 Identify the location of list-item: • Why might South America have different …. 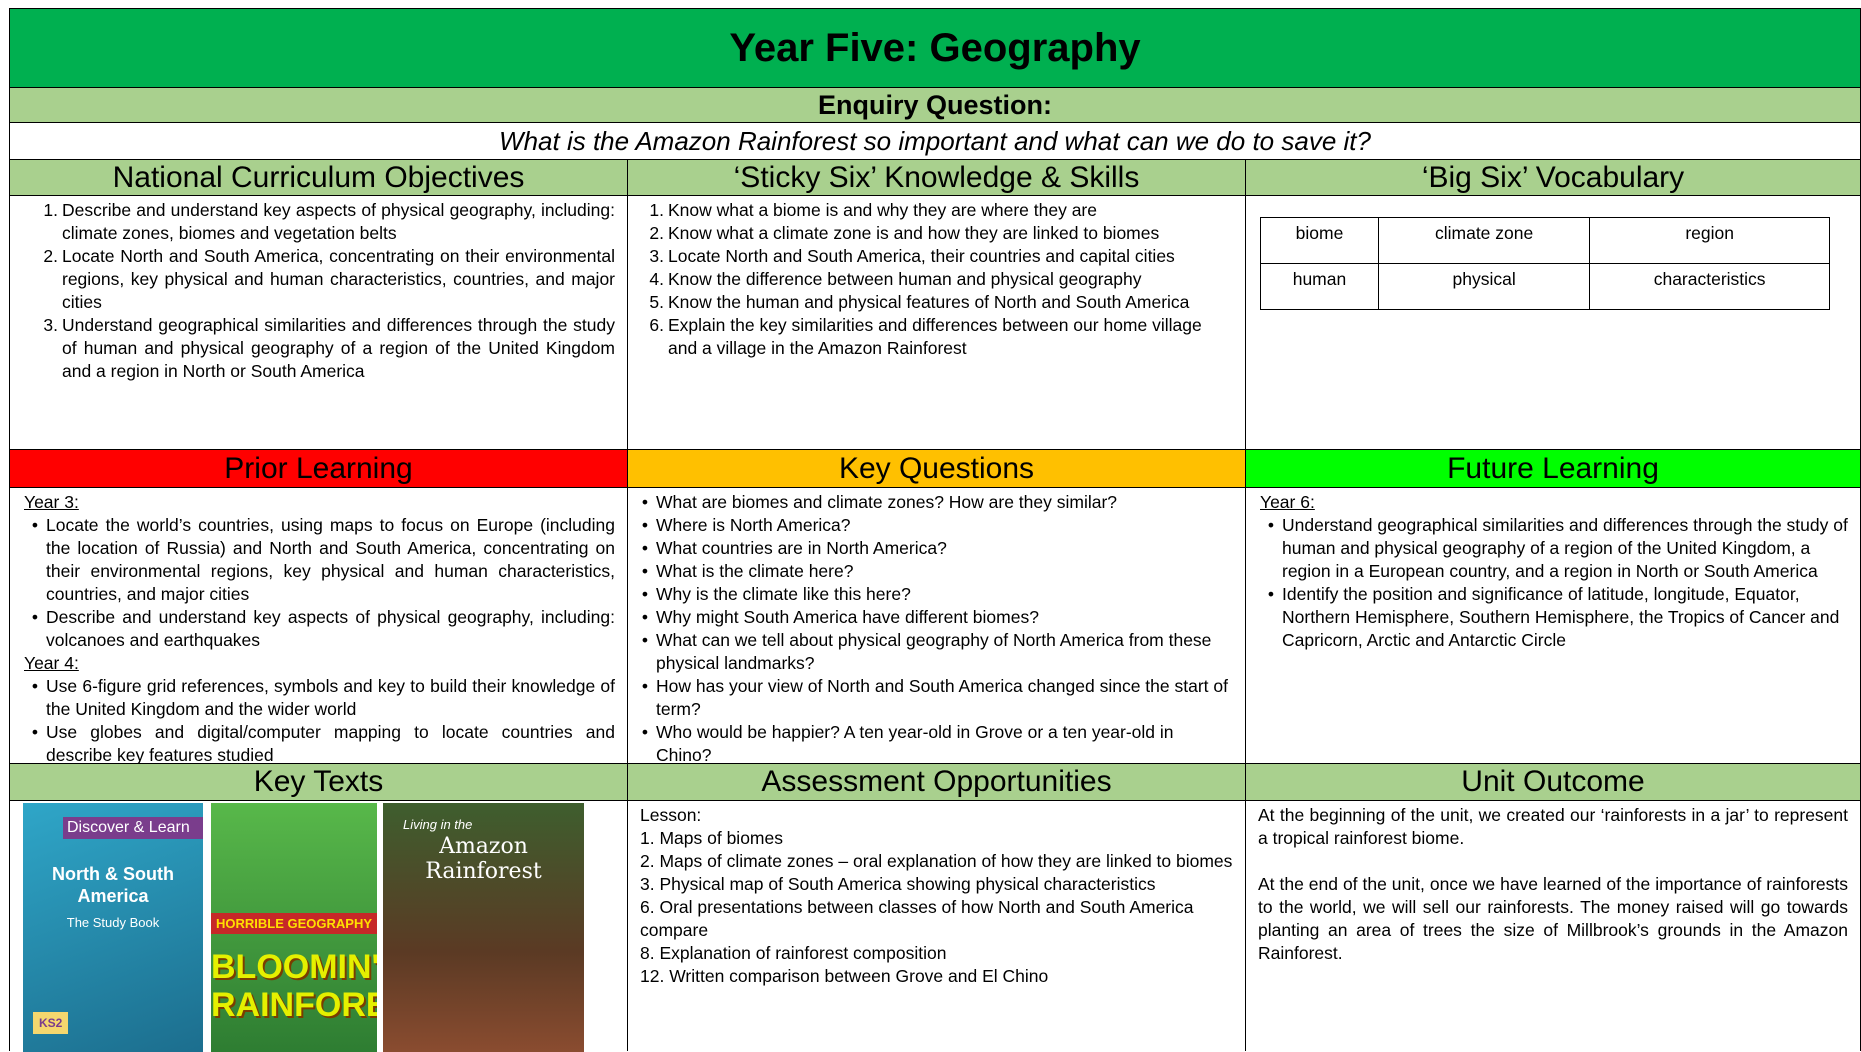
(933, 617).